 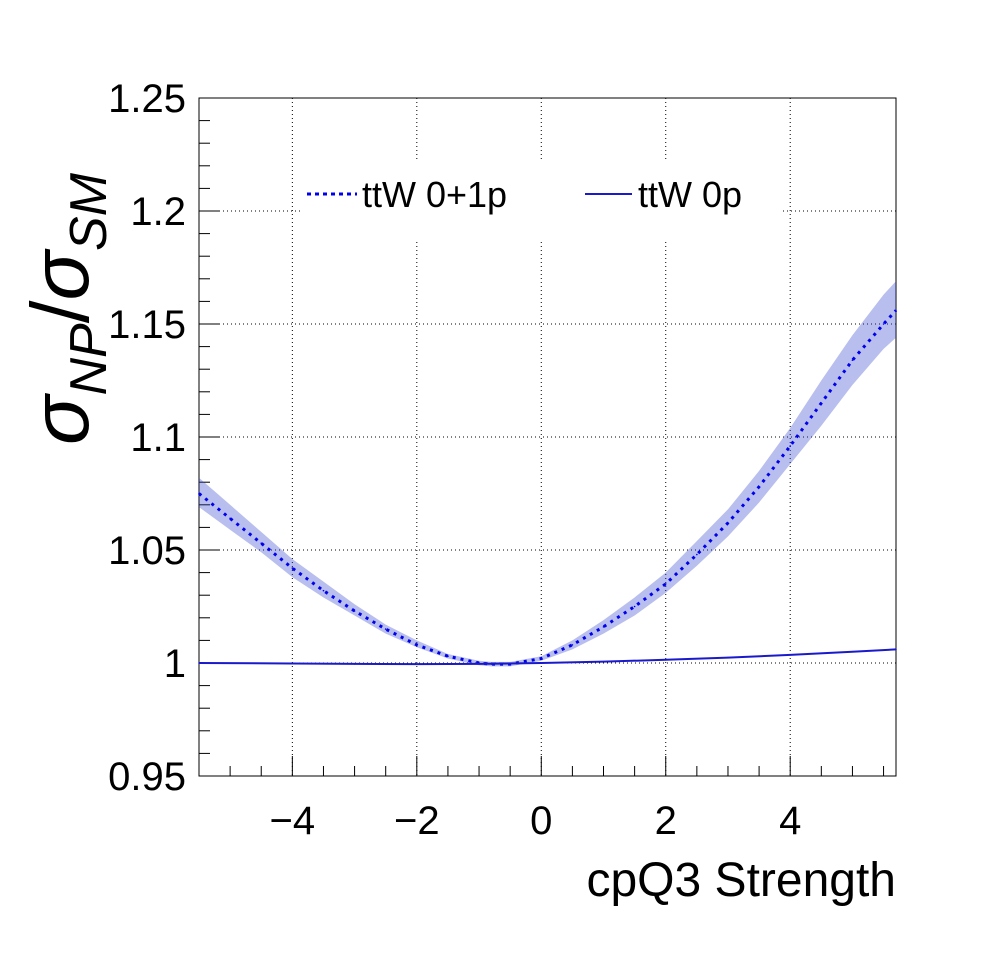 I want to click on y-axis-title-sigma-1: σ, so click(x=60, y=418).